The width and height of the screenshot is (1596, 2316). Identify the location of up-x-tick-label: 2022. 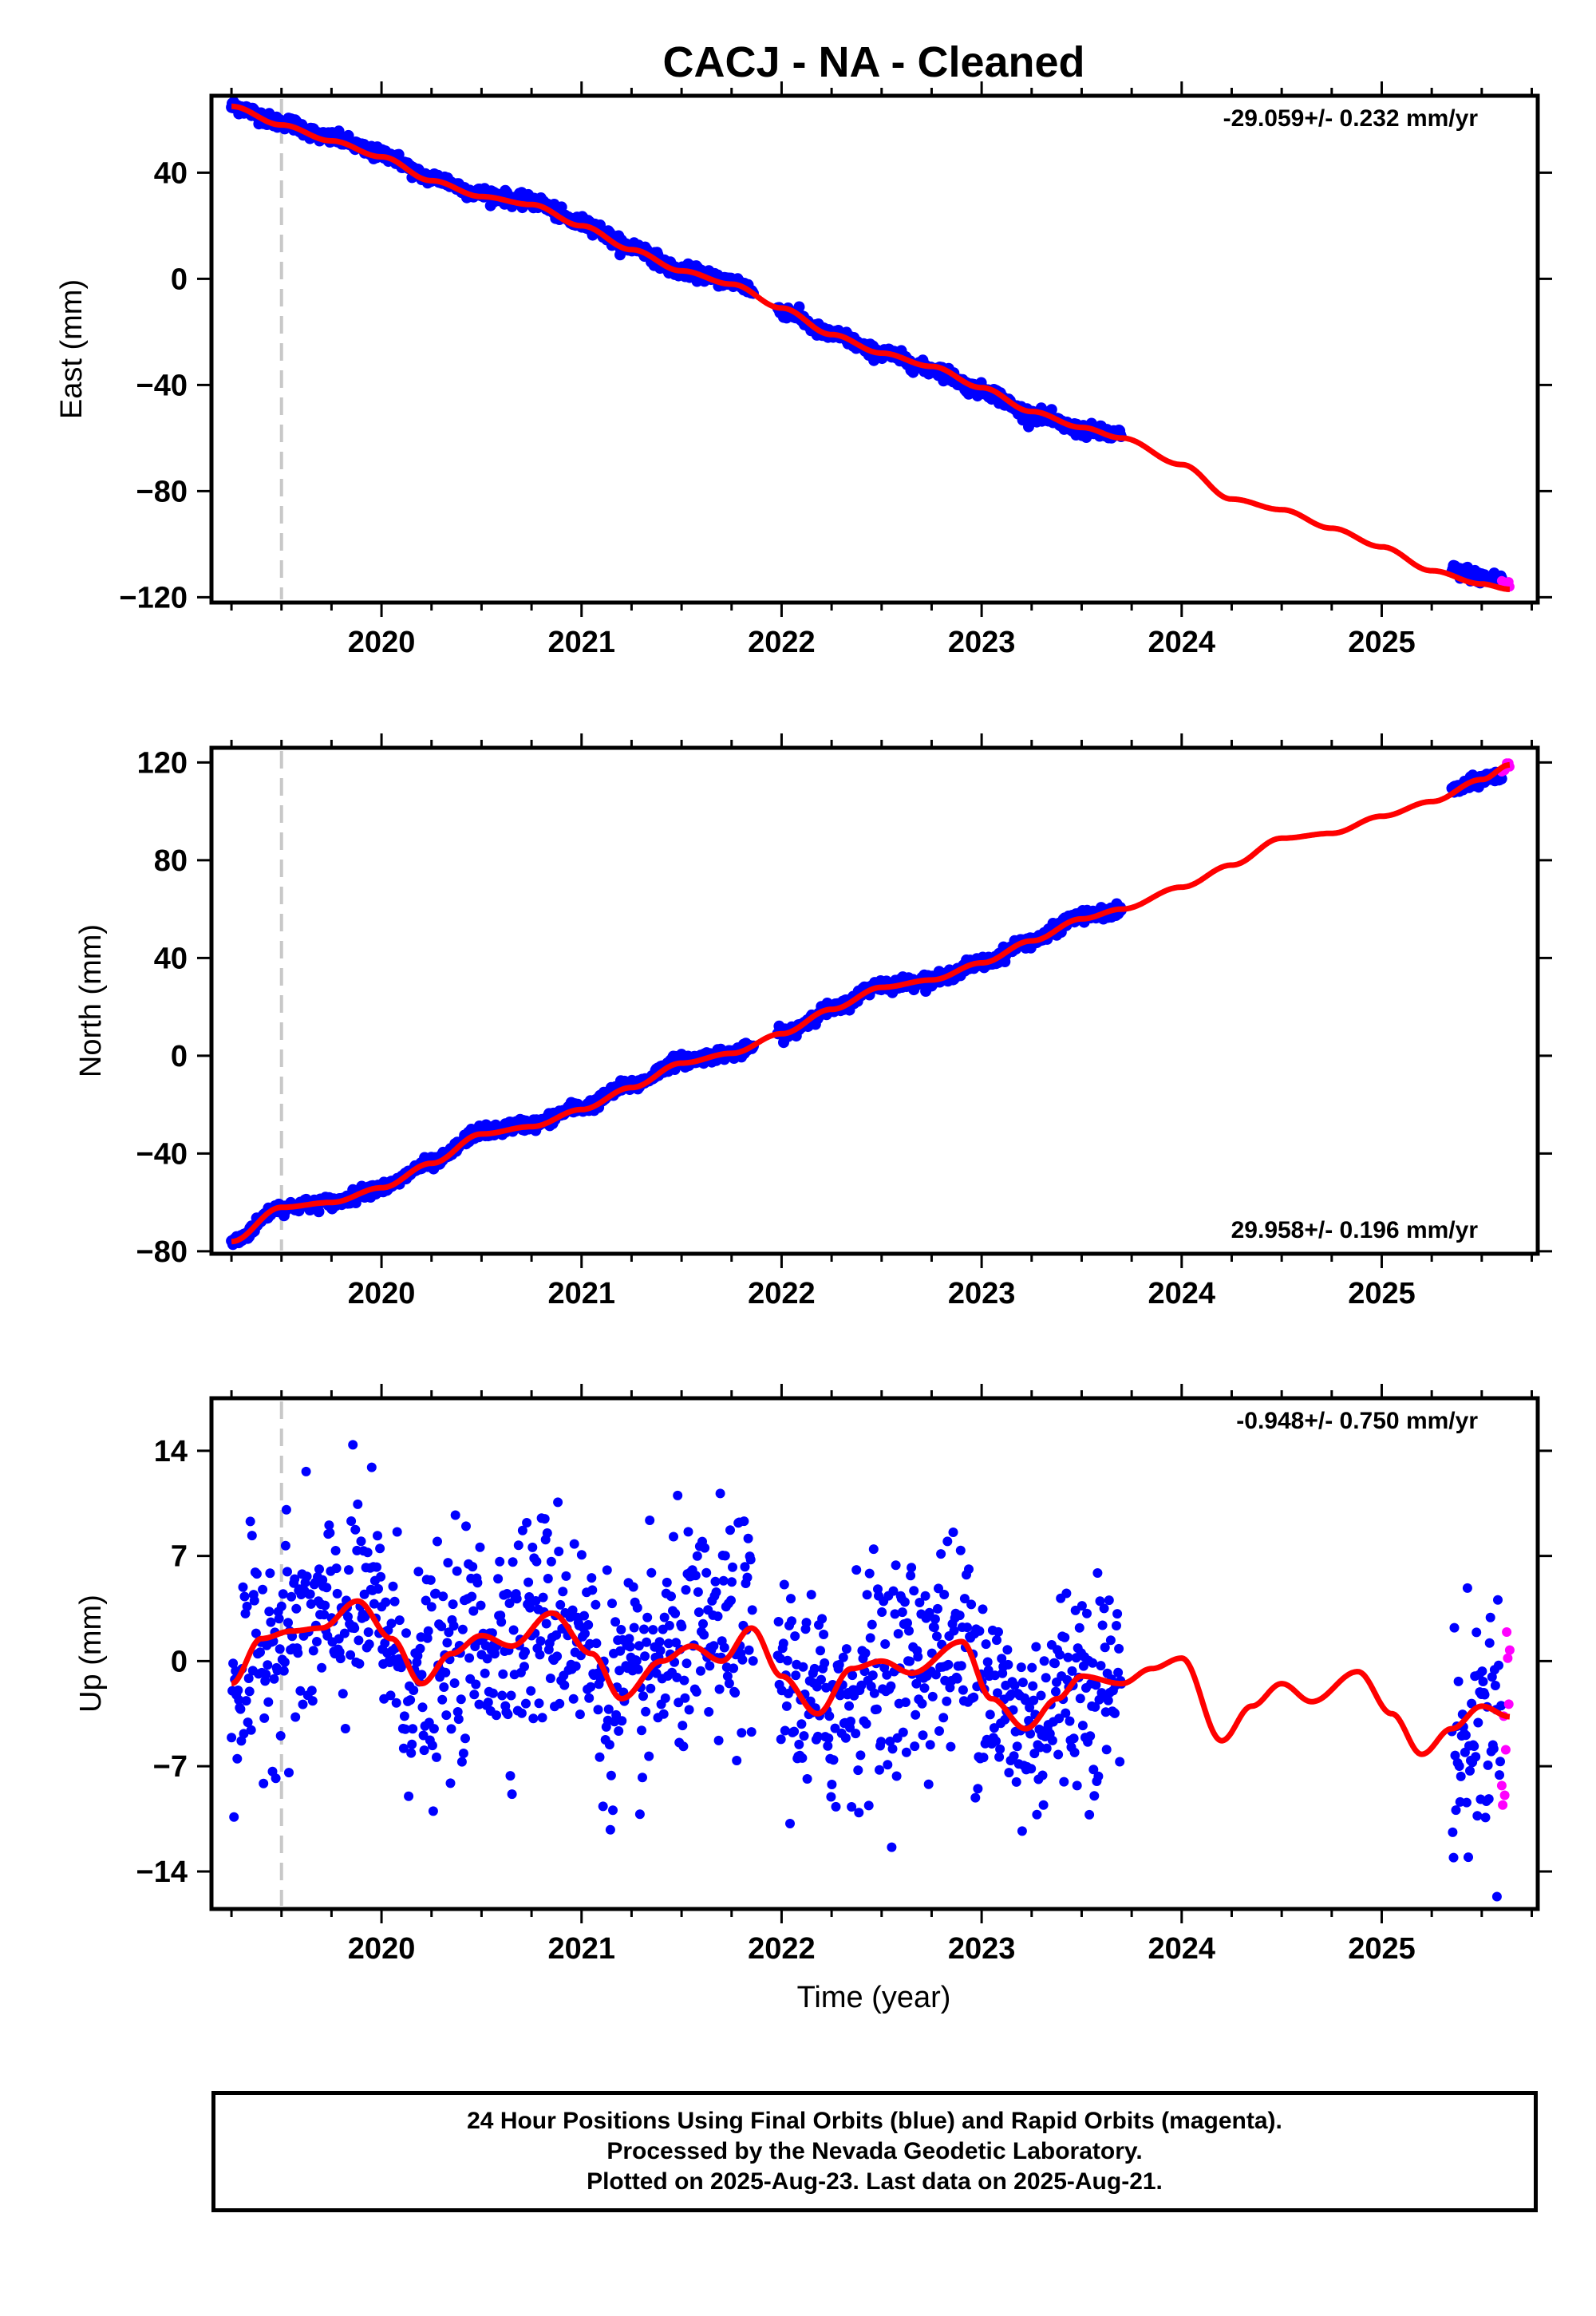
(782, 1949).